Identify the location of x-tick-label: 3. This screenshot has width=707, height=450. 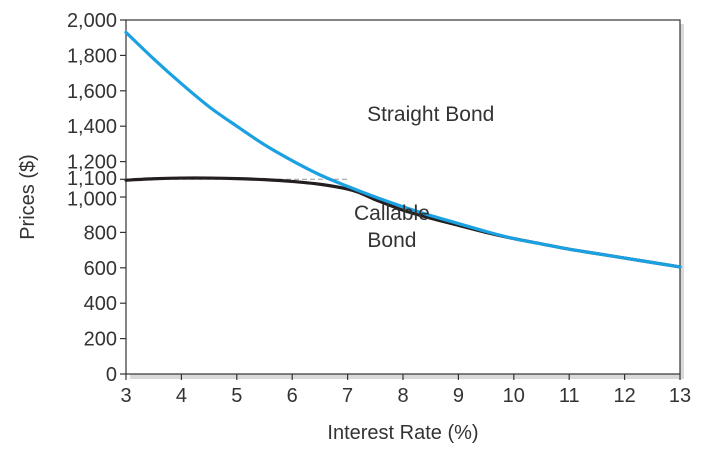
(125, 396).